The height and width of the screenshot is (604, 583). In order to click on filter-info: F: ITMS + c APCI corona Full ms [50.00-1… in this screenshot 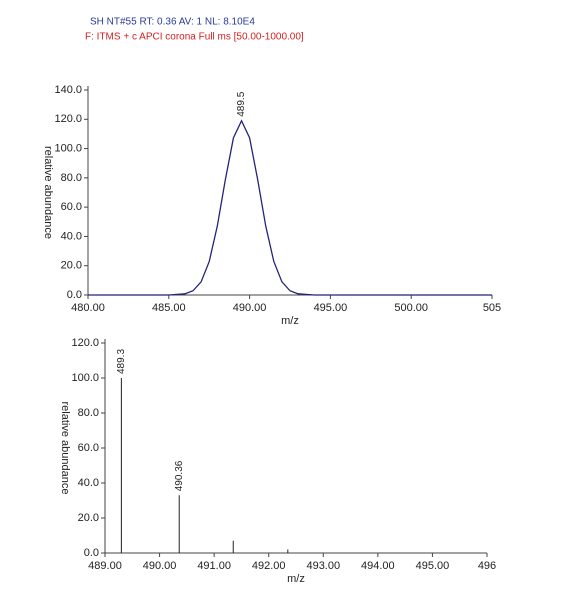, I will do `click(194, 37)`.